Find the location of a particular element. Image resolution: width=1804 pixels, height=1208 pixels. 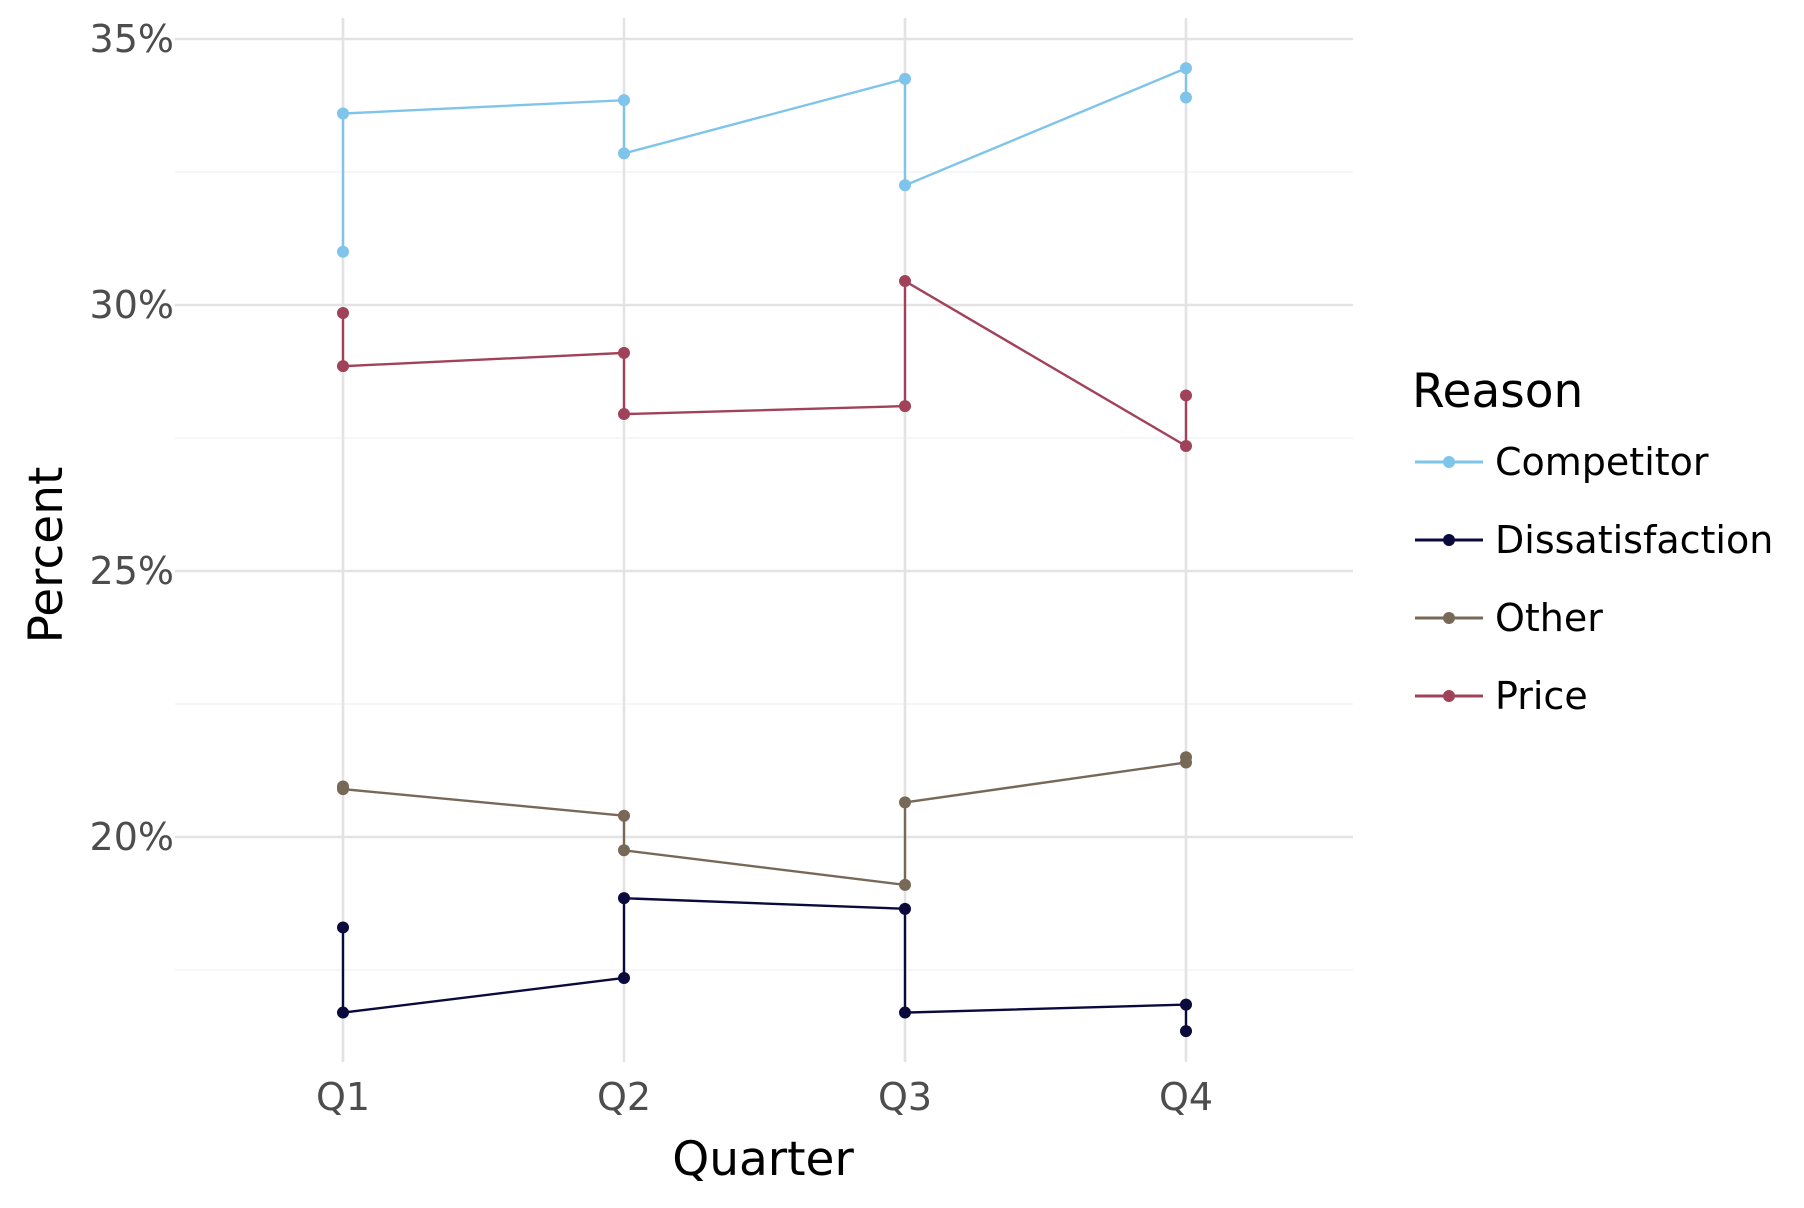

x-axis-title: Quarter is located at coordinates (763, 1159).